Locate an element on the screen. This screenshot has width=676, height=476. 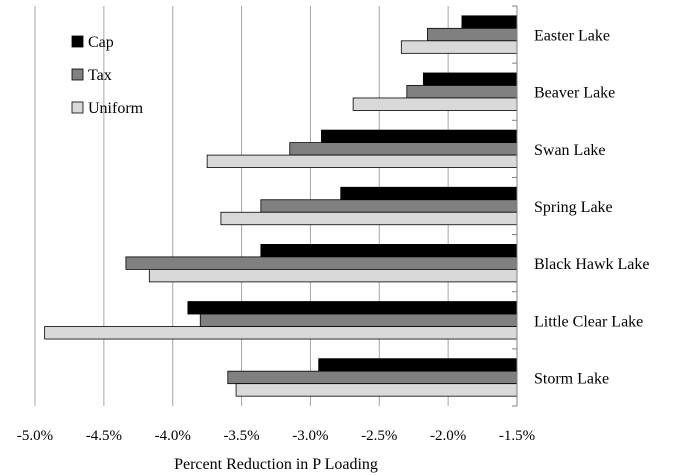
bar-uniform-spring-lake is located at coordinates (369, 218).